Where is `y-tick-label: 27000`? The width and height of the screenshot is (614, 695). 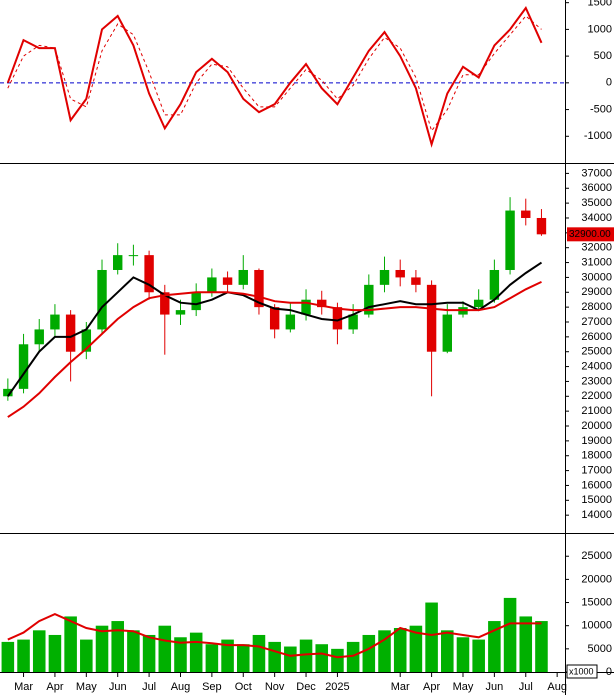
y-tick-label: 27000 is located at coordinates (596, 322).